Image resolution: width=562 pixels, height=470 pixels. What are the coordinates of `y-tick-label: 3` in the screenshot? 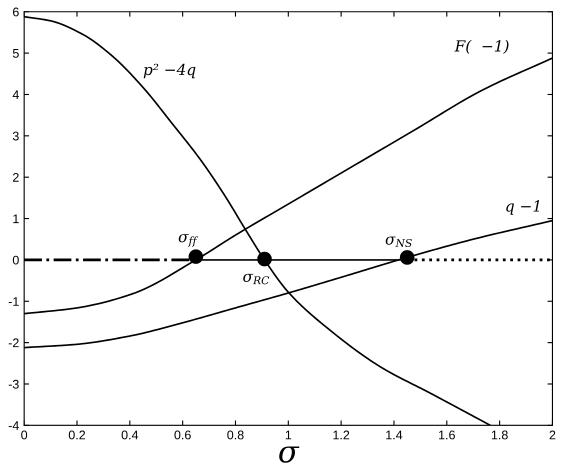 It's located at (15, 136).